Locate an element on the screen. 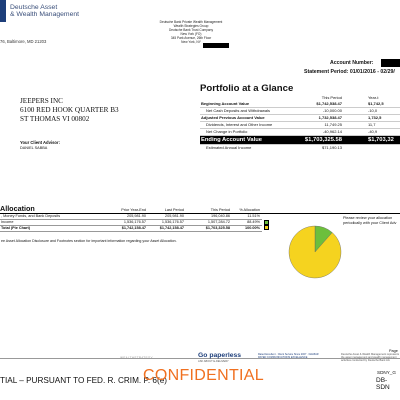  estimated-value: $71,190.13 is located at coordinates (321, 148).